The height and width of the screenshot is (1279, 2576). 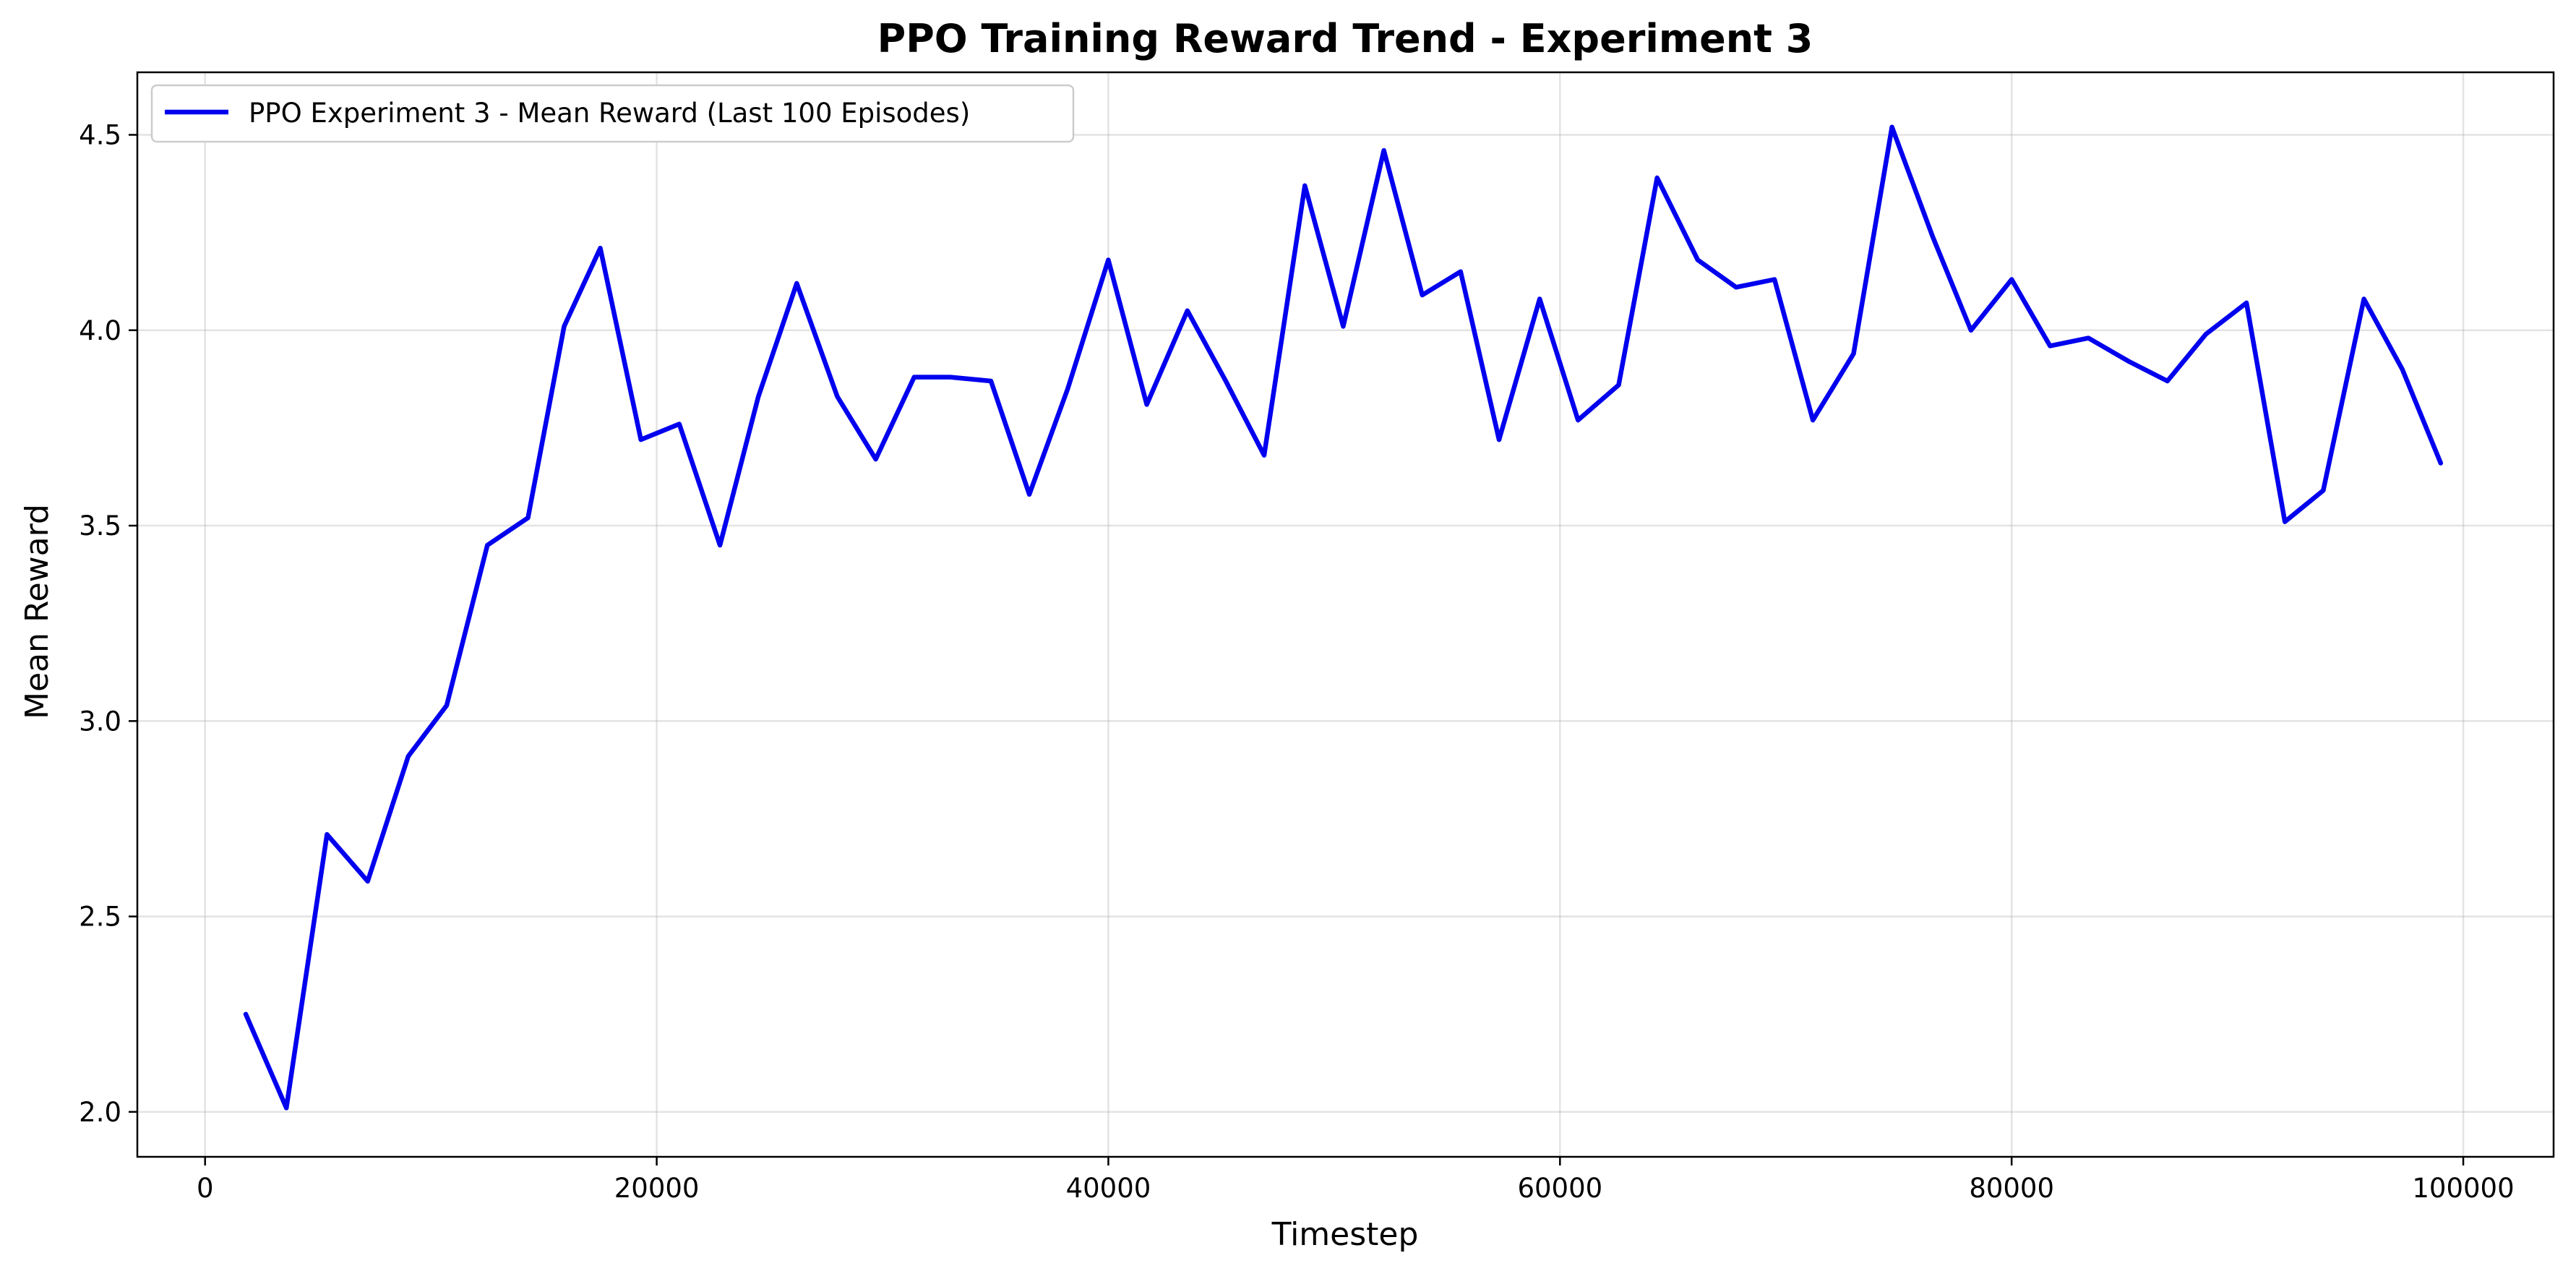 I want to click on x-tick-label: 80000, so click(x=2012, y=1188).